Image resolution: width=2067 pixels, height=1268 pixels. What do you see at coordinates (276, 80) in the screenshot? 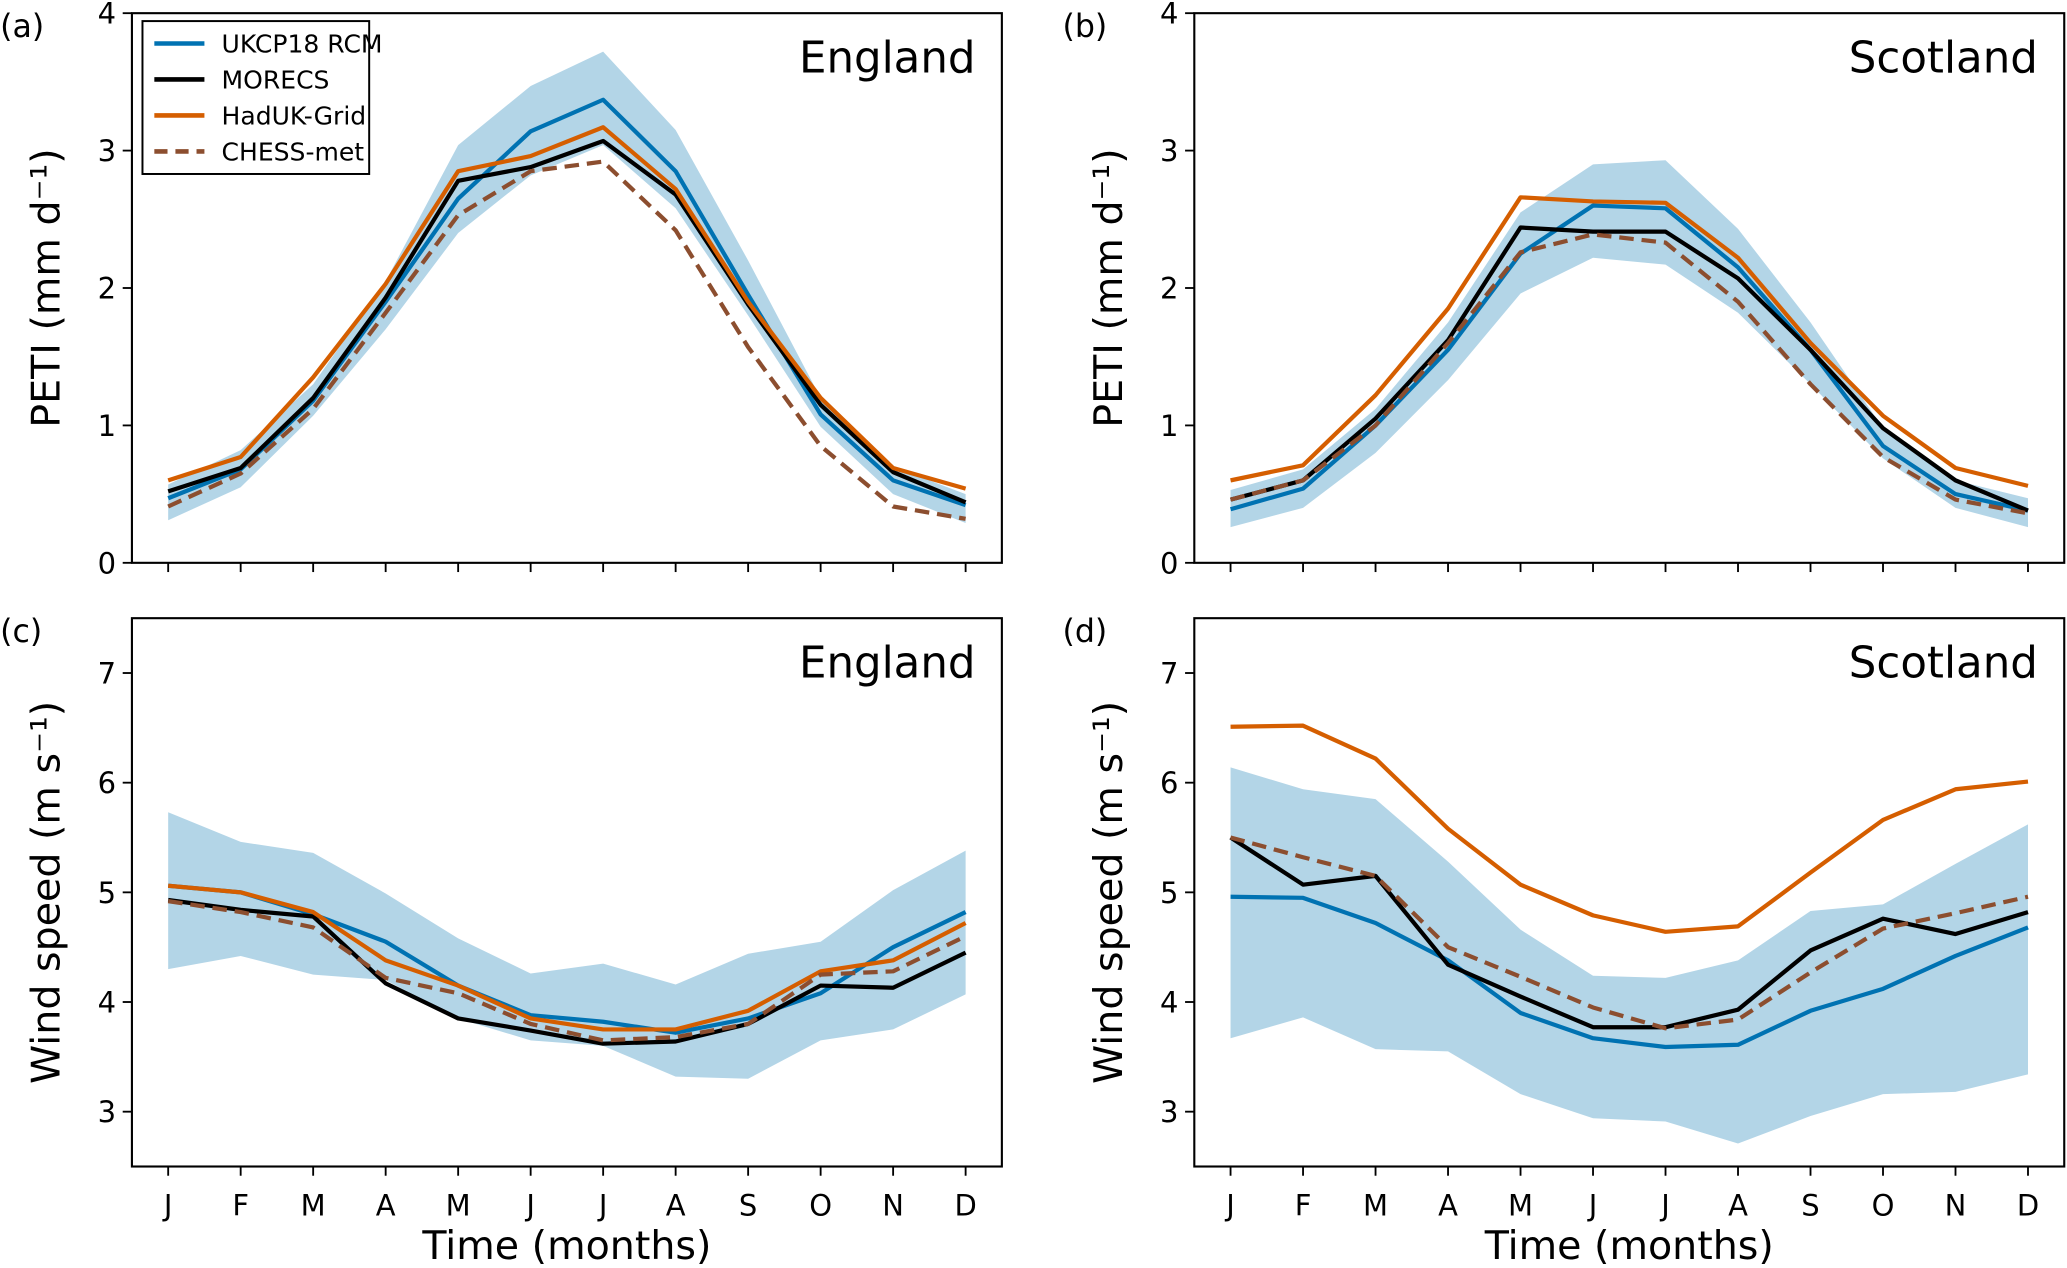
I see `legend-entry: MORECS` at bounding box center [276, 80].